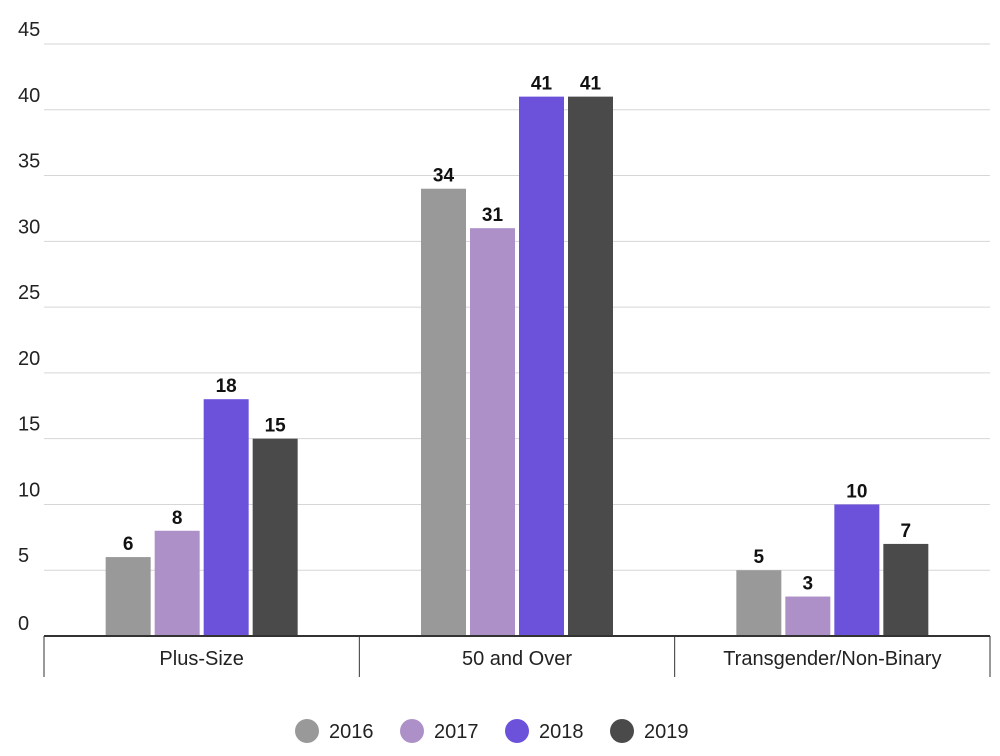  I want to click on data-label-50-and-over-2017: 31, so click(493, 215).